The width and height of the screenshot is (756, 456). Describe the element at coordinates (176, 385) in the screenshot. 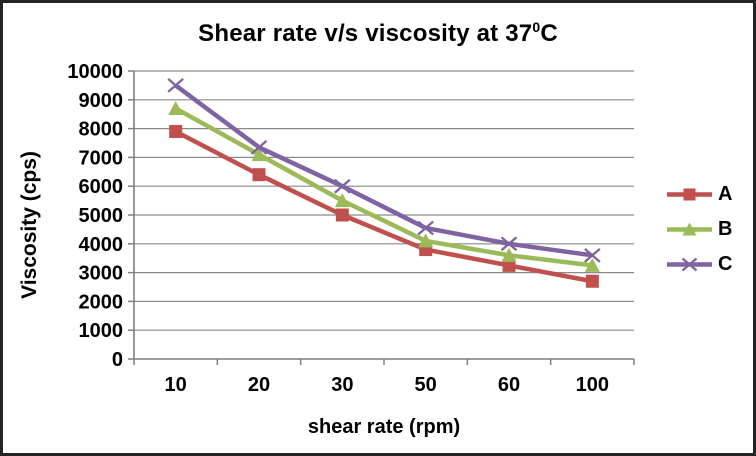

I see `x-tick-label: 10` at that location.